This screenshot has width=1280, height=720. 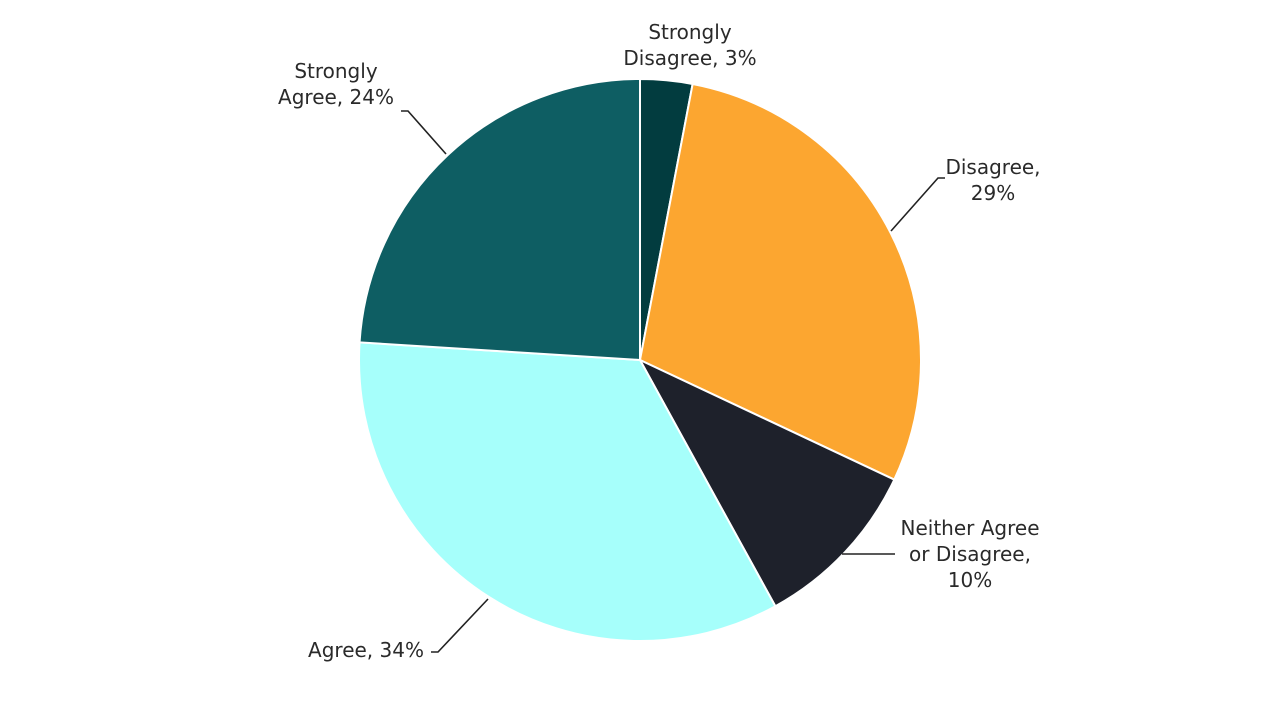 I want to click on slice-label: Neither Agree or Disagree, 10%, so click(x=970, y=554).